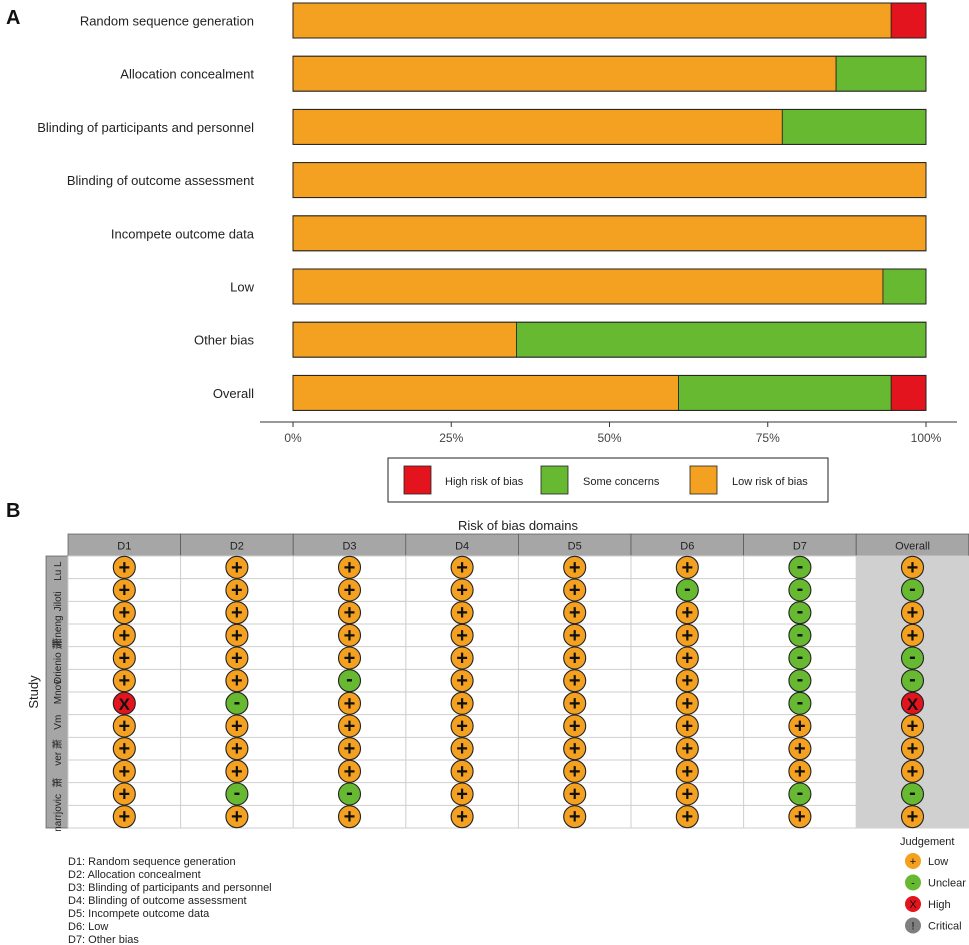 The height and width of the screenshot is (945, 969). Describe the element at coordinates (13, 511) in the screenshot. I see `panel-b-label: B` at that location.